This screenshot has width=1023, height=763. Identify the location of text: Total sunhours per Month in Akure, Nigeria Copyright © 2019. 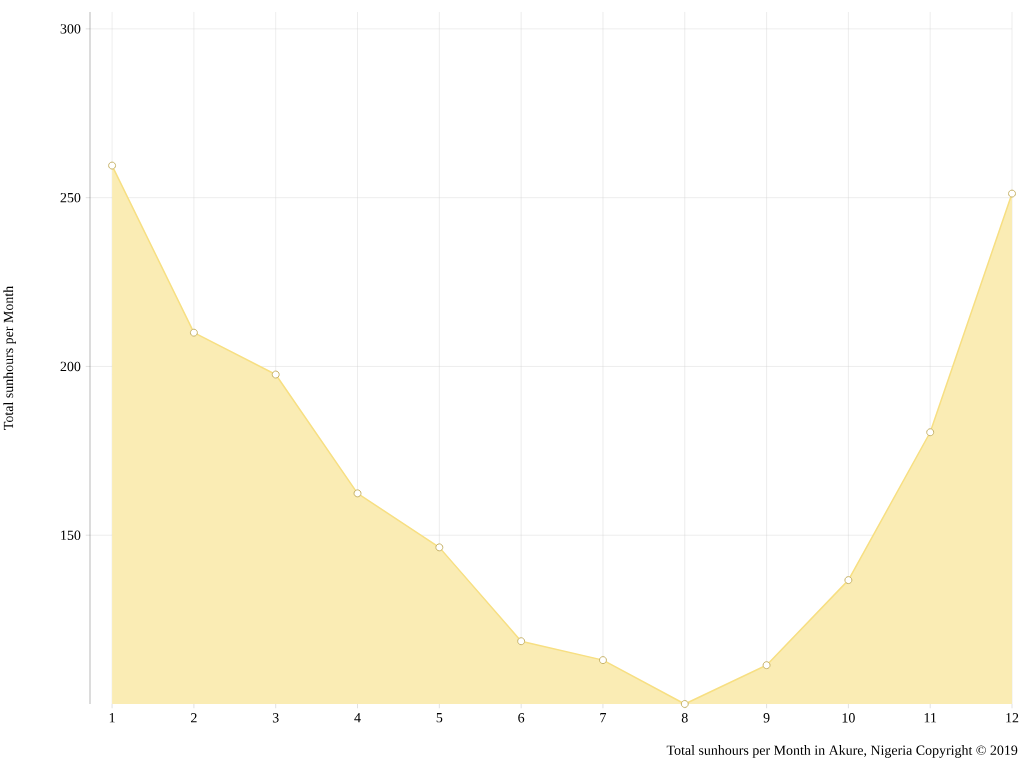
(842, 751).